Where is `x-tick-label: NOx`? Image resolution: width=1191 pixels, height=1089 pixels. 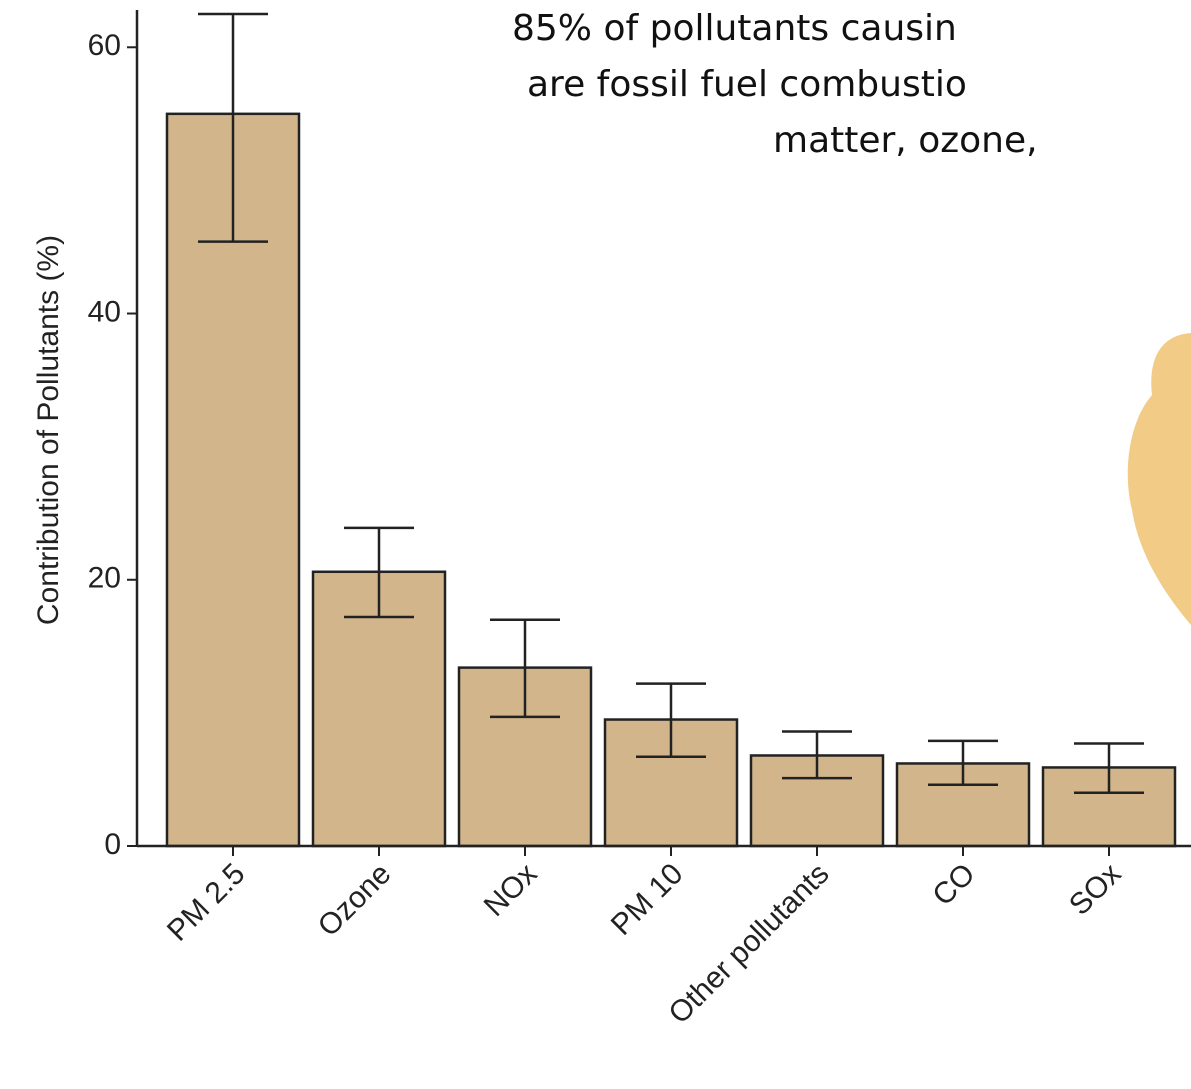 x-tick-label: NOx is located at coordinates (511, 890).